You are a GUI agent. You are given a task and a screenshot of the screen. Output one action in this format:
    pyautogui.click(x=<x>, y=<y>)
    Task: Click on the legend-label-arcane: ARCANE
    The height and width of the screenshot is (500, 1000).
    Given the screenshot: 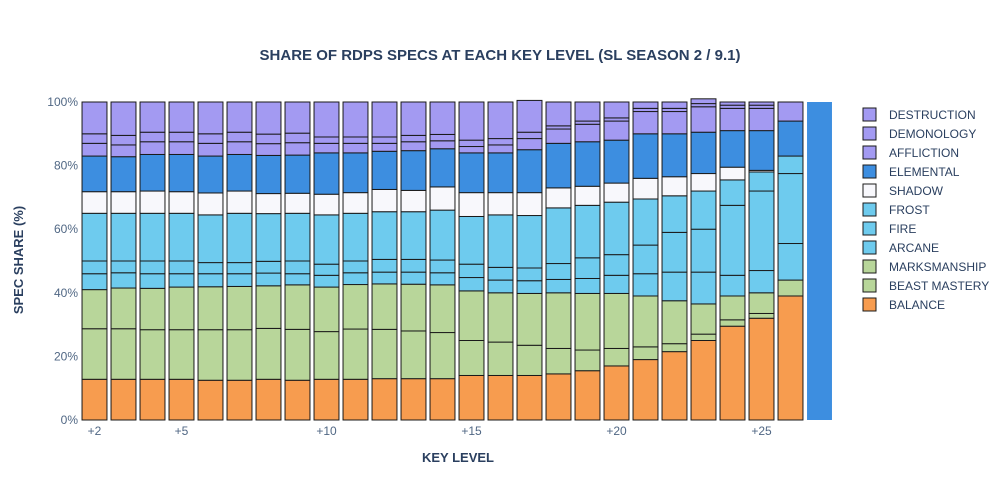 What is the action you would take?
    pyautogui.click(x=914, y=248)
    